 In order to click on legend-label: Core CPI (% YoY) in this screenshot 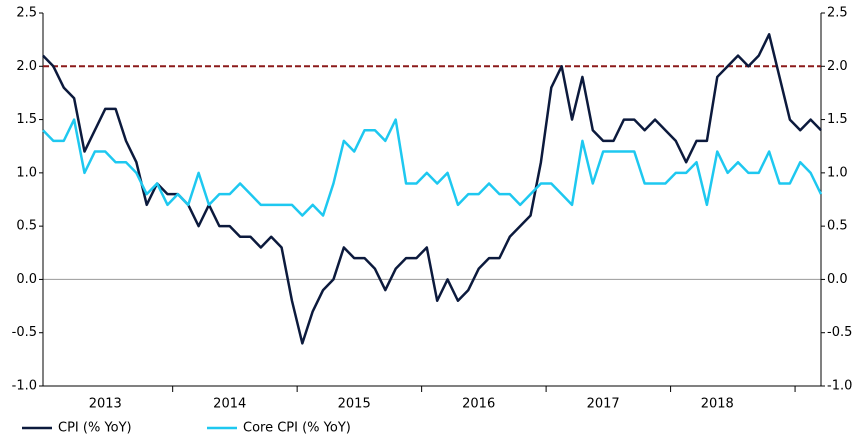, I will do `click(297, 428)`.